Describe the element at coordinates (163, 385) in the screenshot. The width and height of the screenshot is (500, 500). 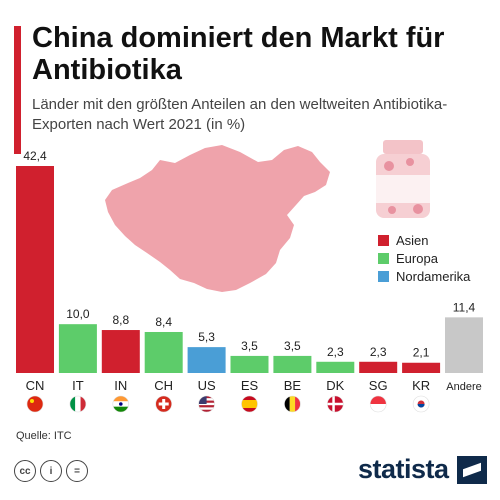
I see `category-label-ch: CH` at that location.